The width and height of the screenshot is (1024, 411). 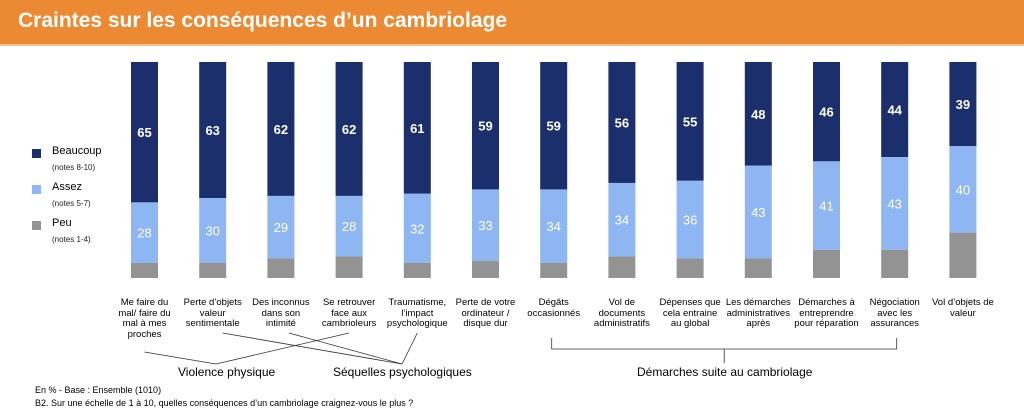 I want to click on value-label-assez-4: 32, so click(x=417, y=228).